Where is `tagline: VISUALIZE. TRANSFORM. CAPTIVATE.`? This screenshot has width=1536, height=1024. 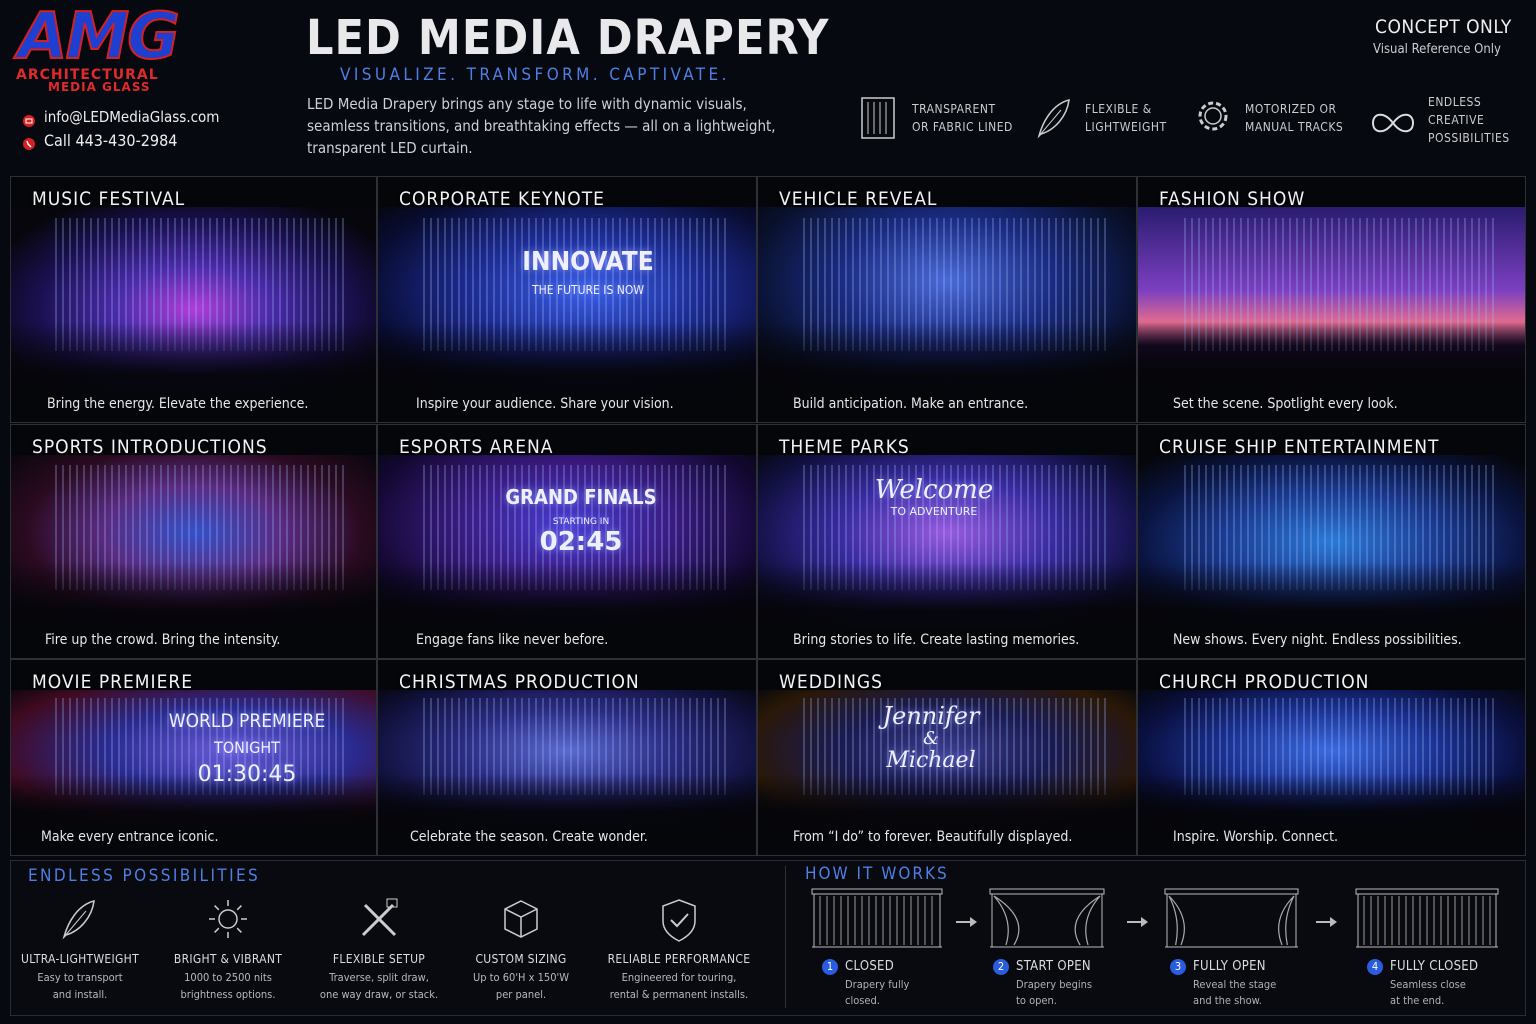
tagline: VISUALIZE. TRANSFORM. CAPTIVATE. is located at coordinates (535, 75).